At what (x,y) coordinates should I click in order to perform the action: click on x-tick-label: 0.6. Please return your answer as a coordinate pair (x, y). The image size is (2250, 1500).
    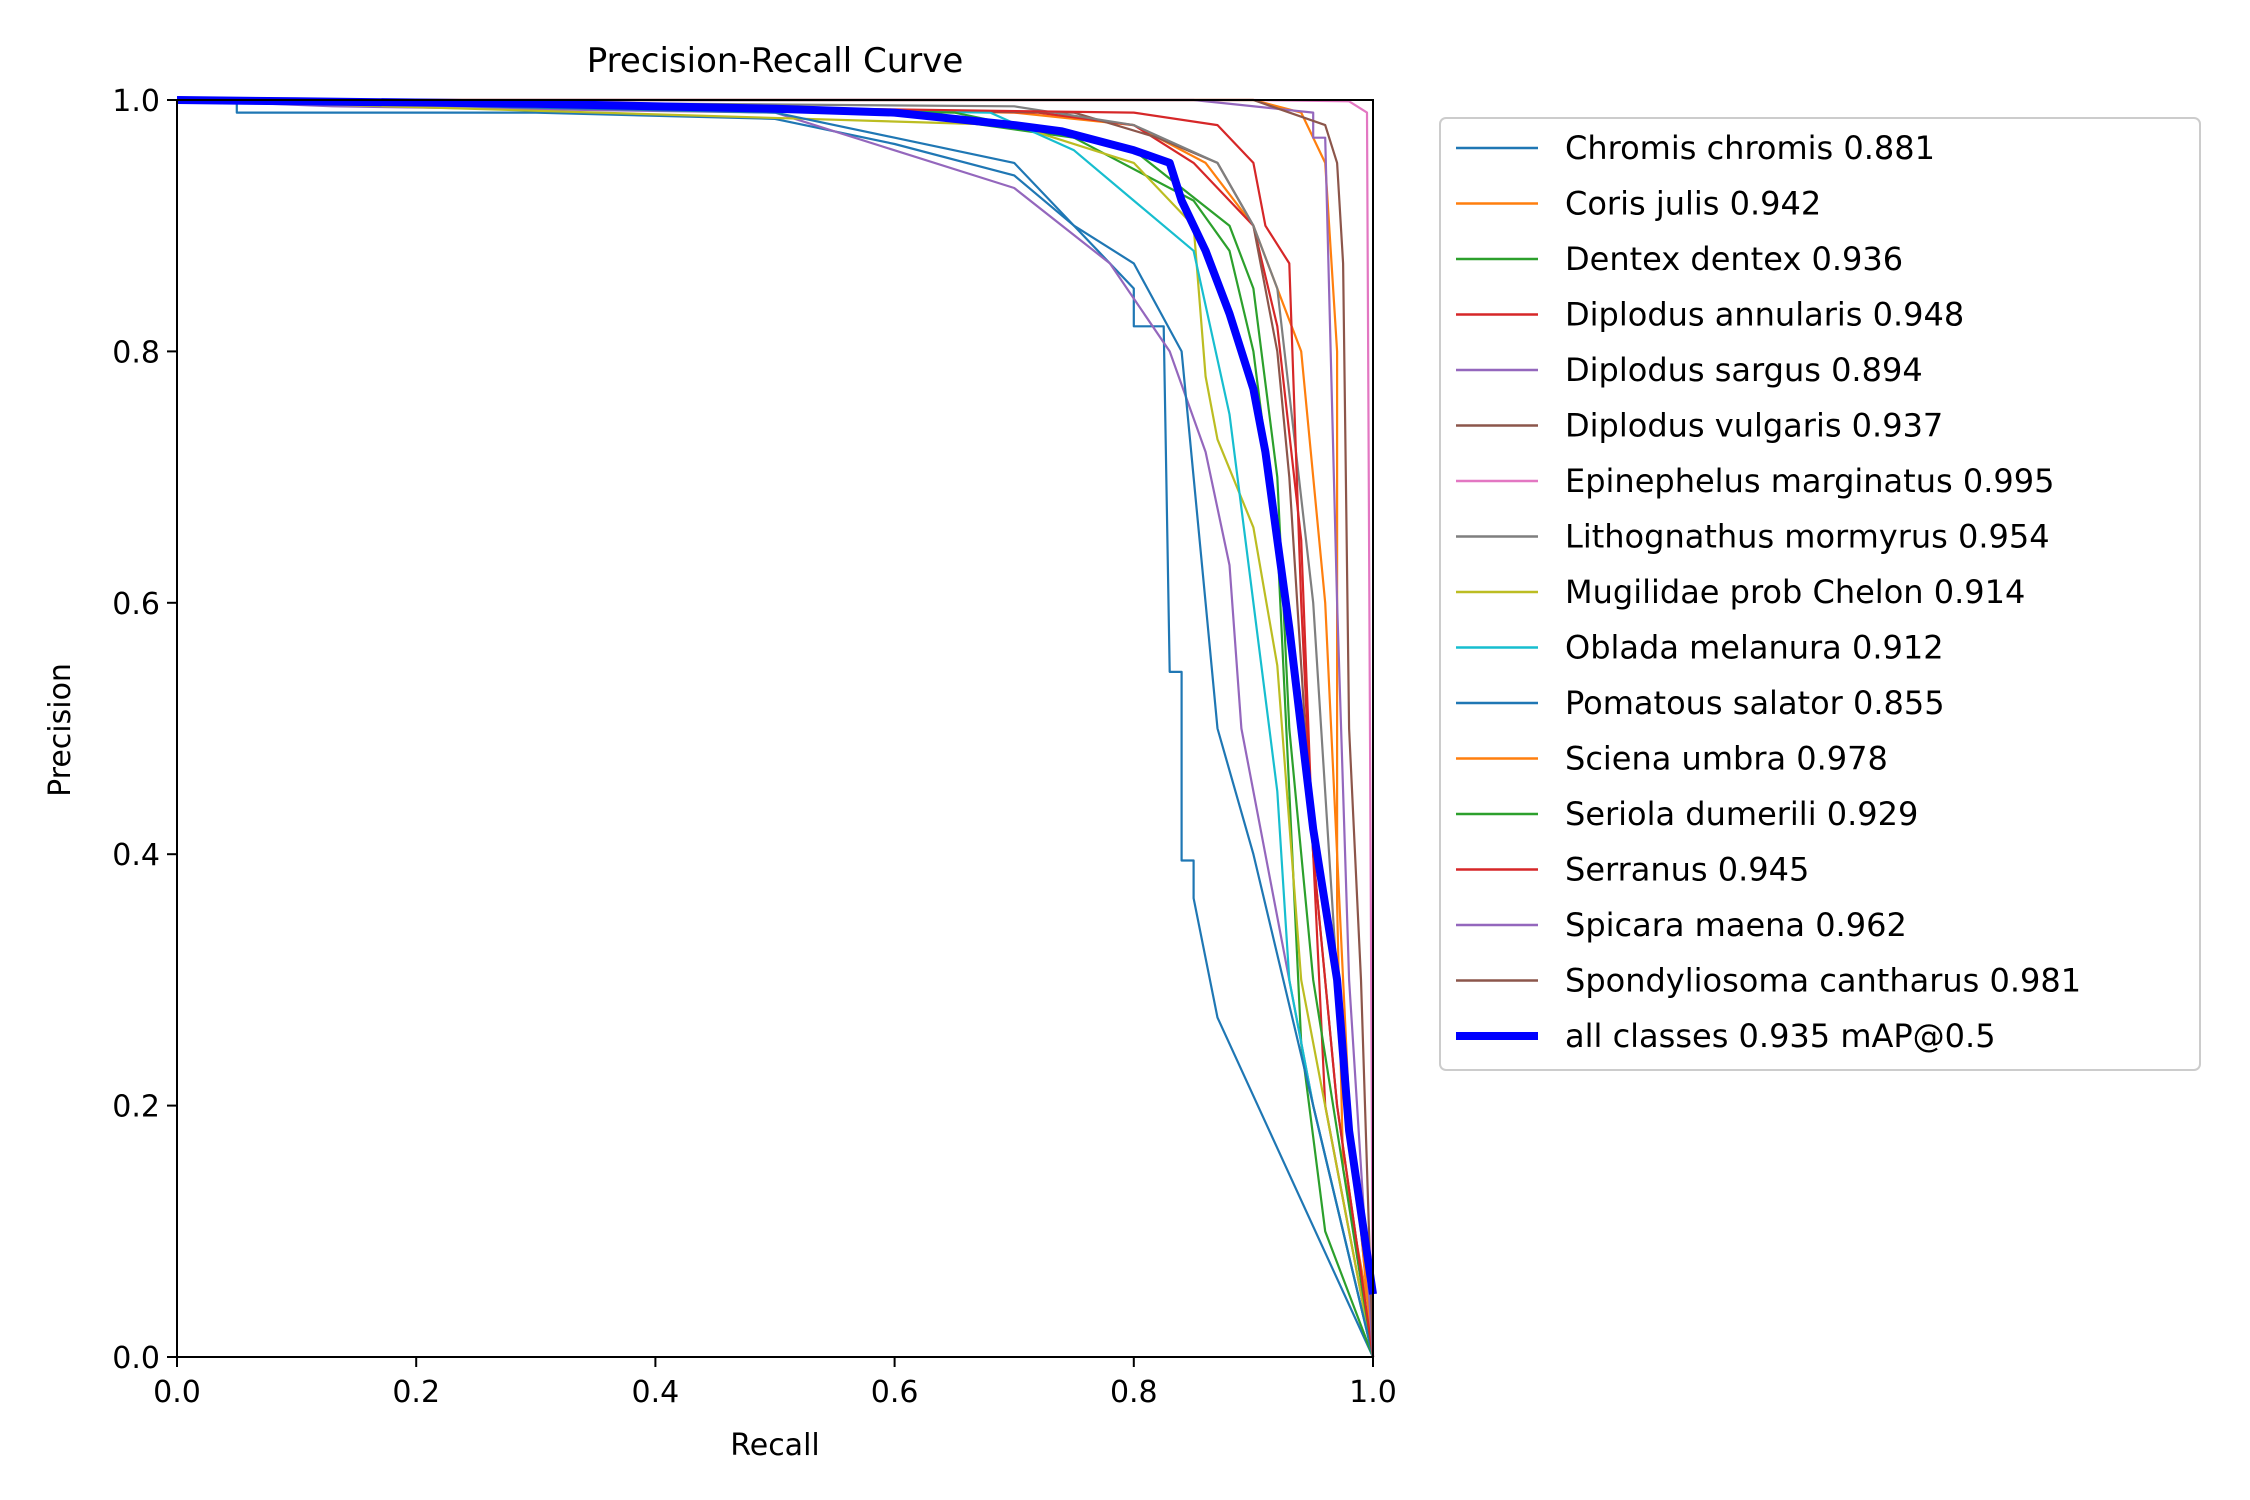
    Looking at the image, I should click on (895, 1392).